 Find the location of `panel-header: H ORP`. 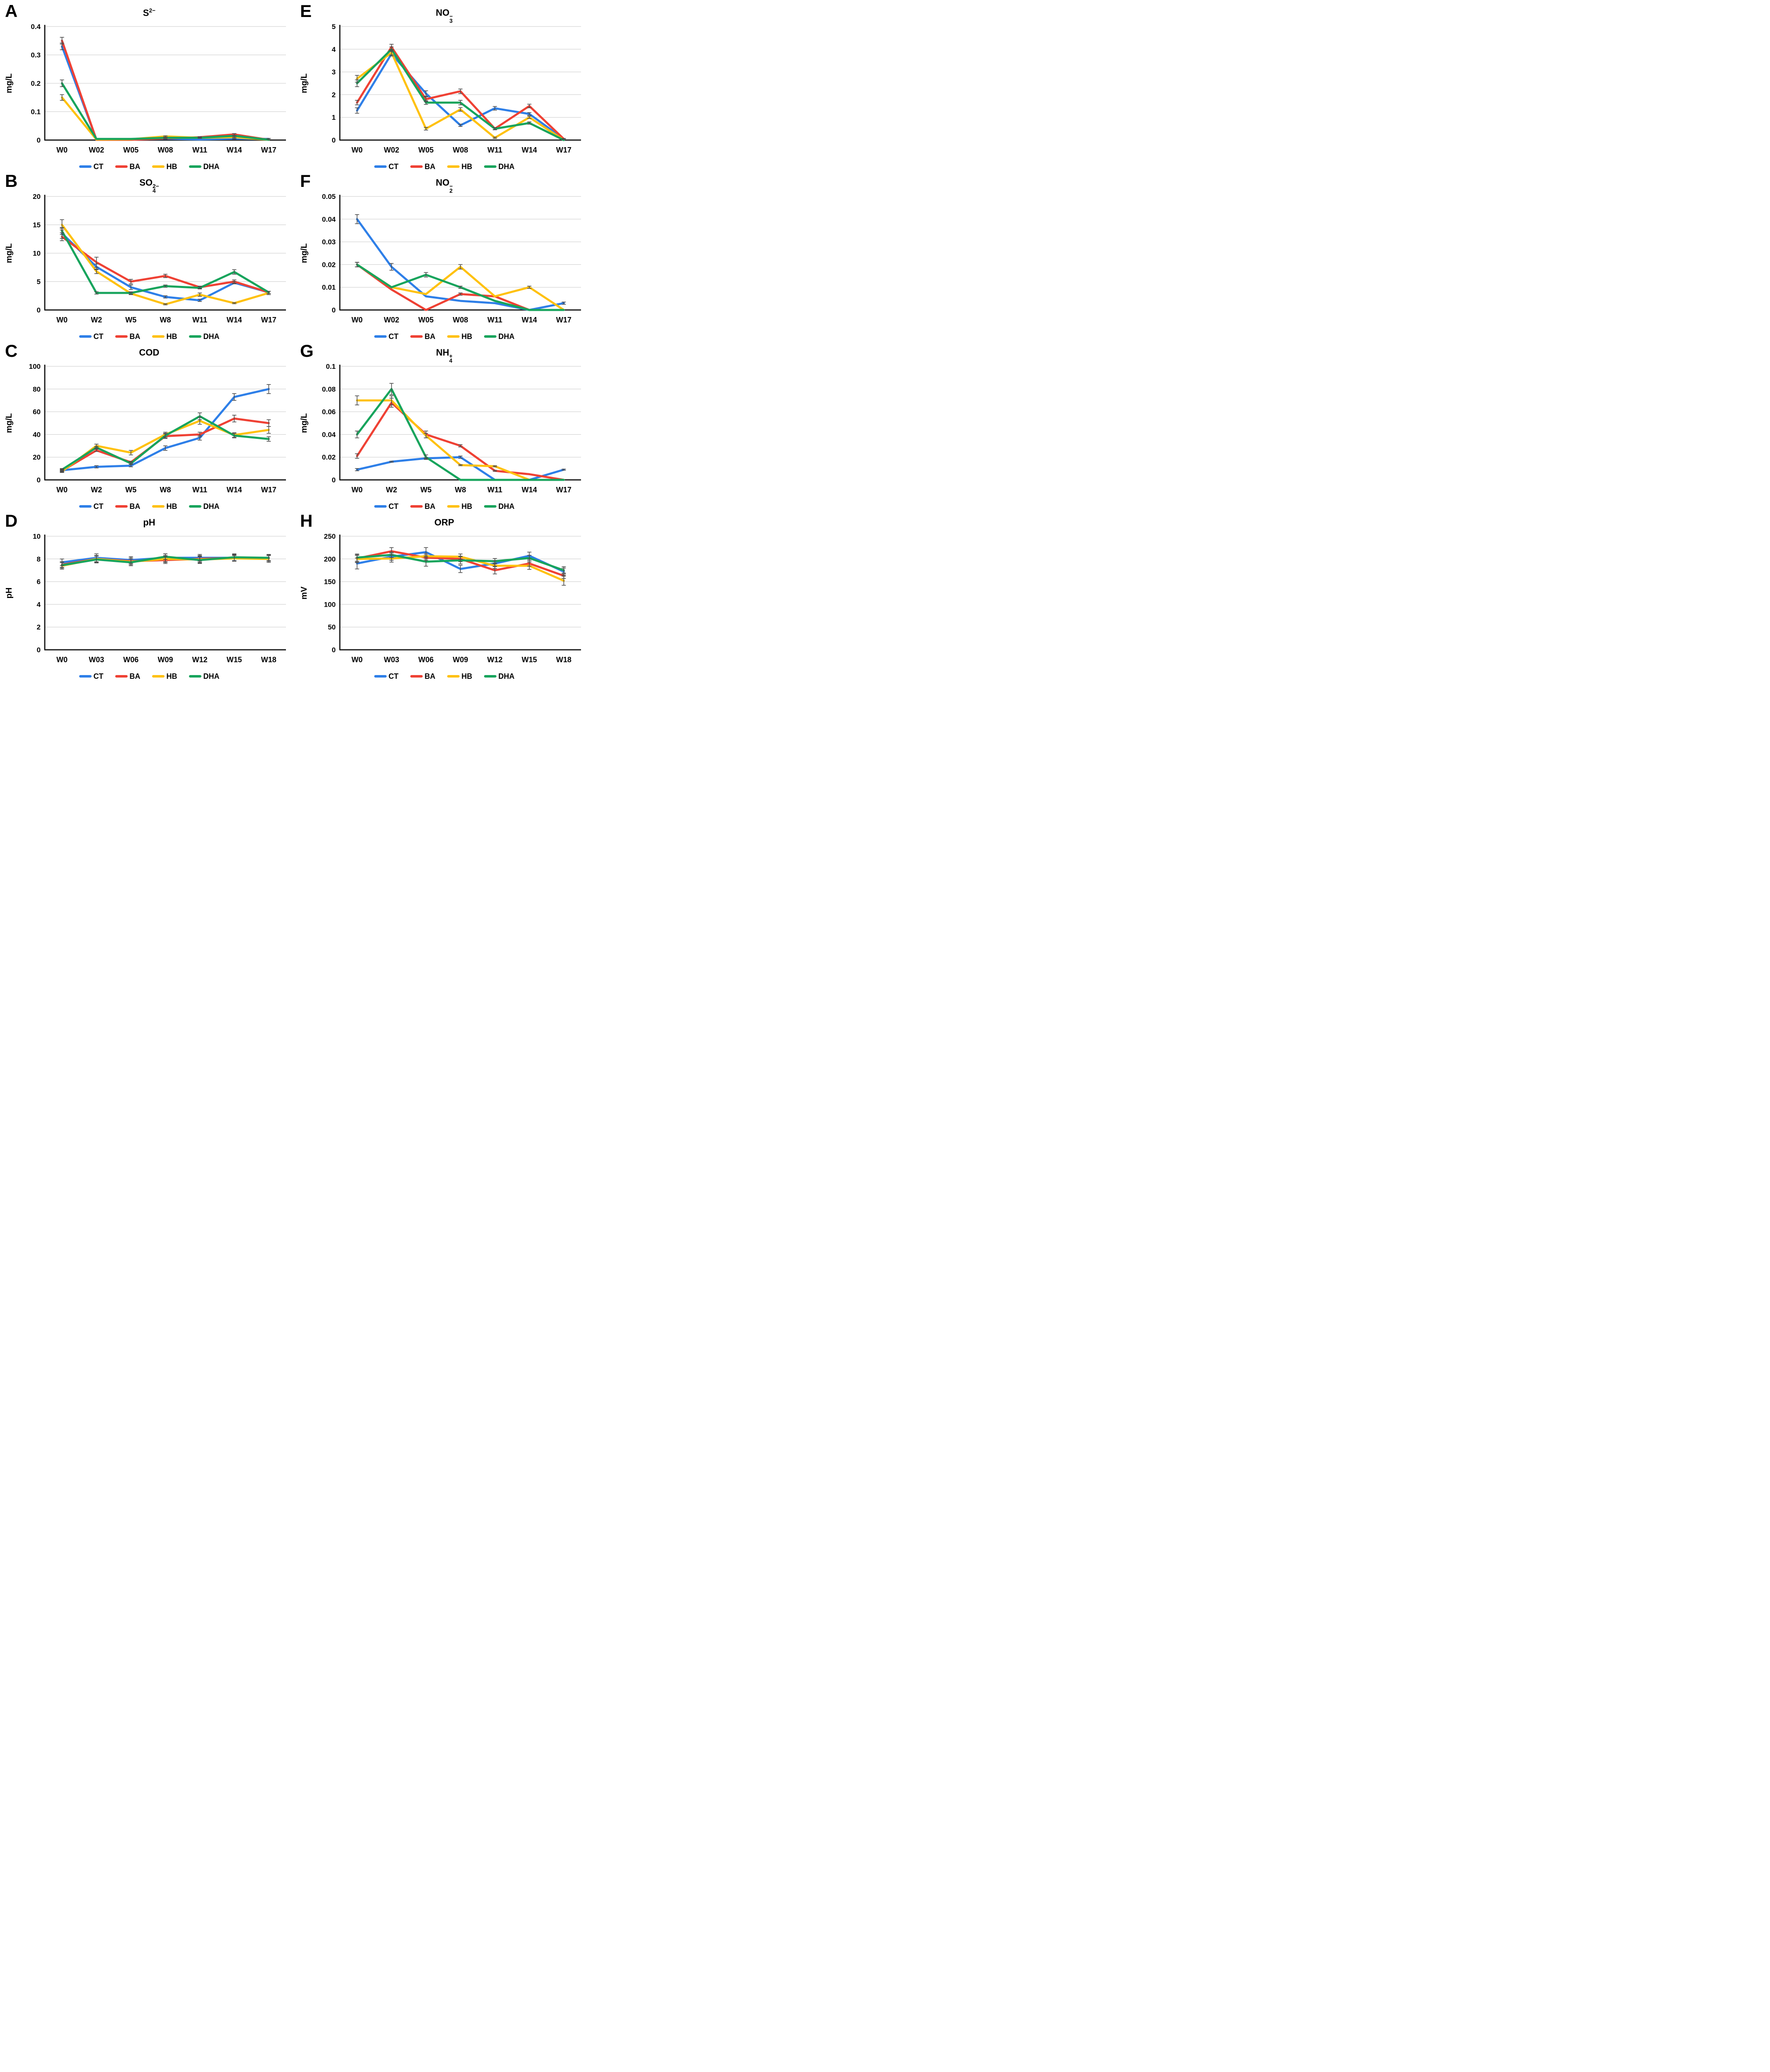

panel-header: H ORP is located at coordinates (444, 521).